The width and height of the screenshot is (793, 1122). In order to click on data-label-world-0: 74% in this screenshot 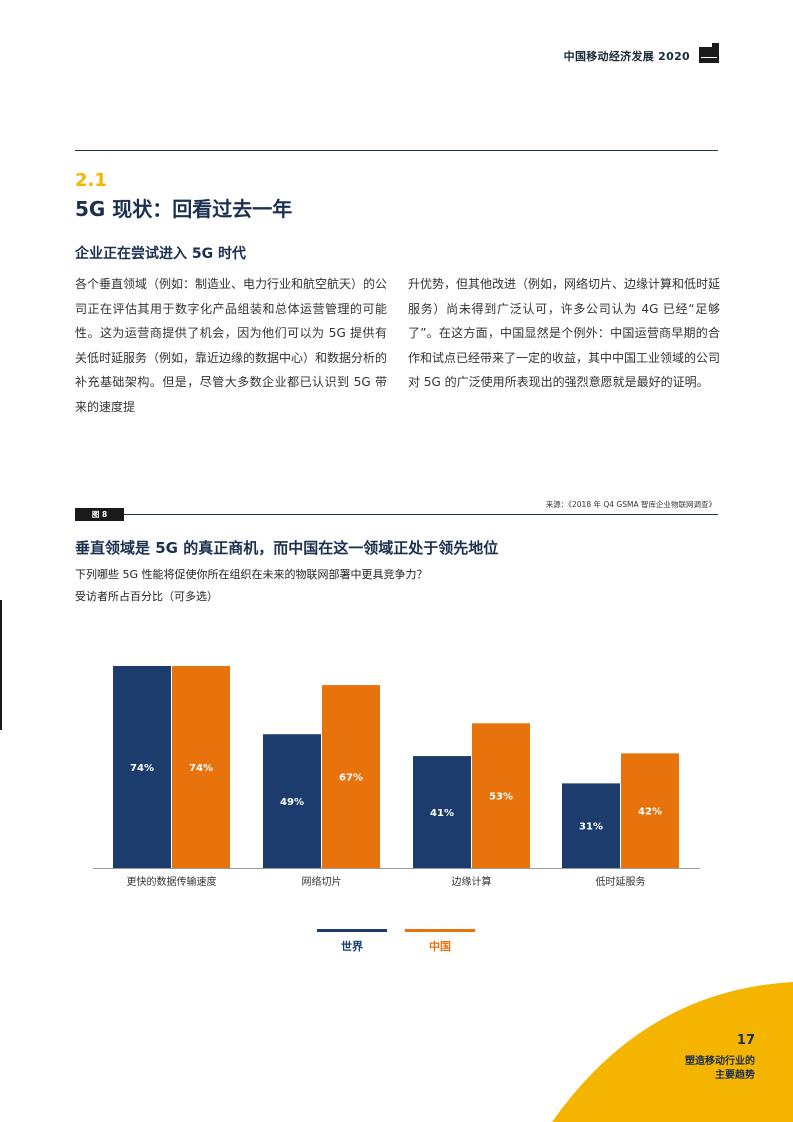, I will do `click(142, 768)`.